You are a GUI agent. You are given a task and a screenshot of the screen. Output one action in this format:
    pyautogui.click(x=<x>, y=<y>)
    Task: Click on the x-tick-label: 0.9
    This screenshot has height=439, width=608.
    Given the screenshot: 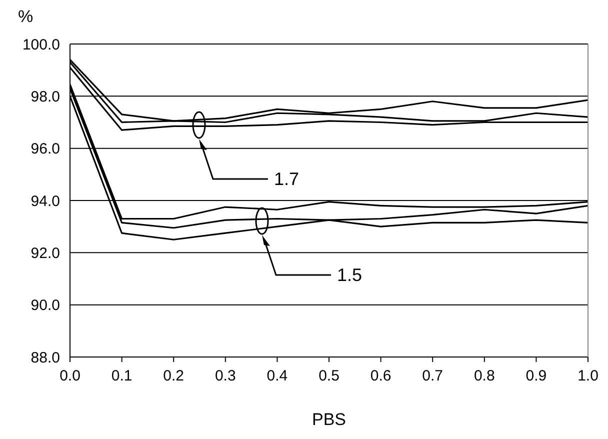 What is the action you would take?
    pyautogui.click(x=536, y=376)
    